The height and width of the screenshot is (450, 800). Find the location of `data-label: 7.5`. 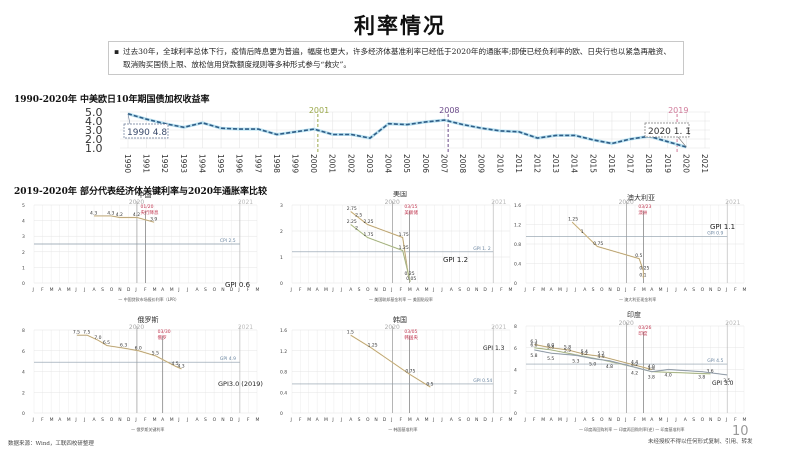

data-label: 7.5 is located at coordinates (76, 333).